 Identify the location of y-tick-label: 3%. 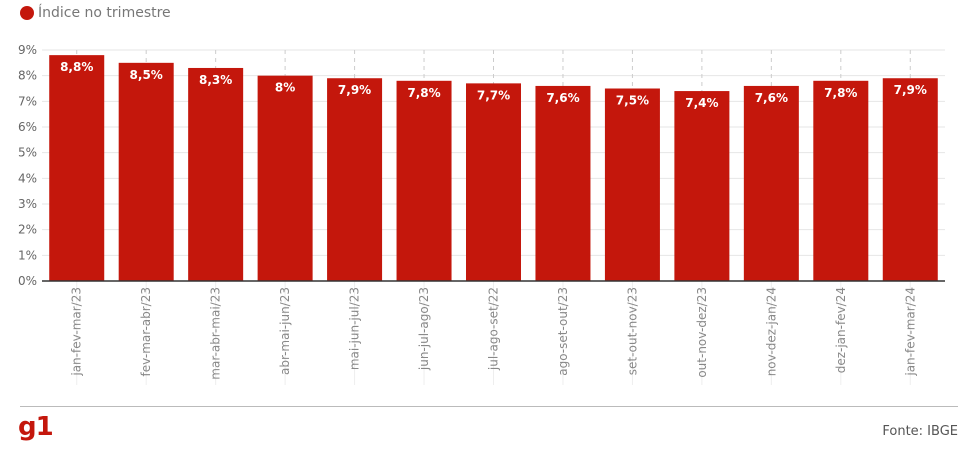
(27, 204).